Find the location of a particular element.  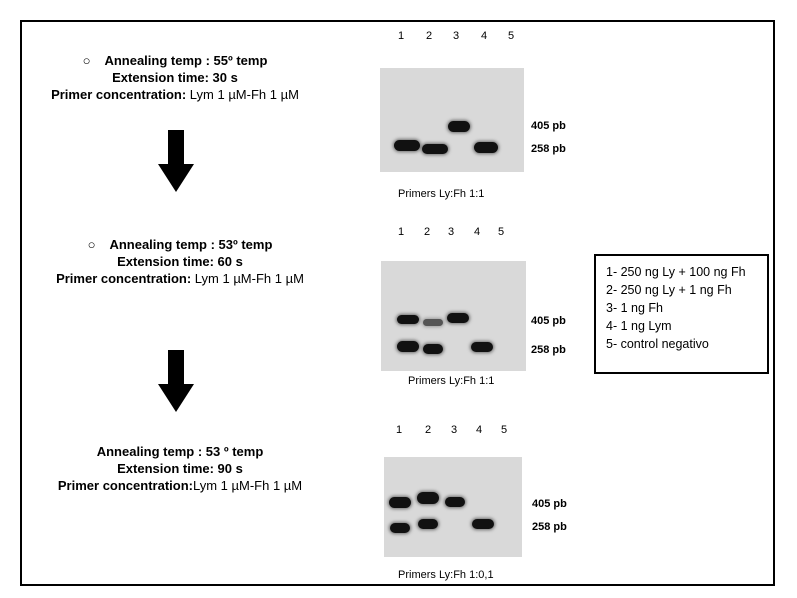

annealing-line-1: ○ Annealing temp : 55º temp is located at coordinates (175, 60).